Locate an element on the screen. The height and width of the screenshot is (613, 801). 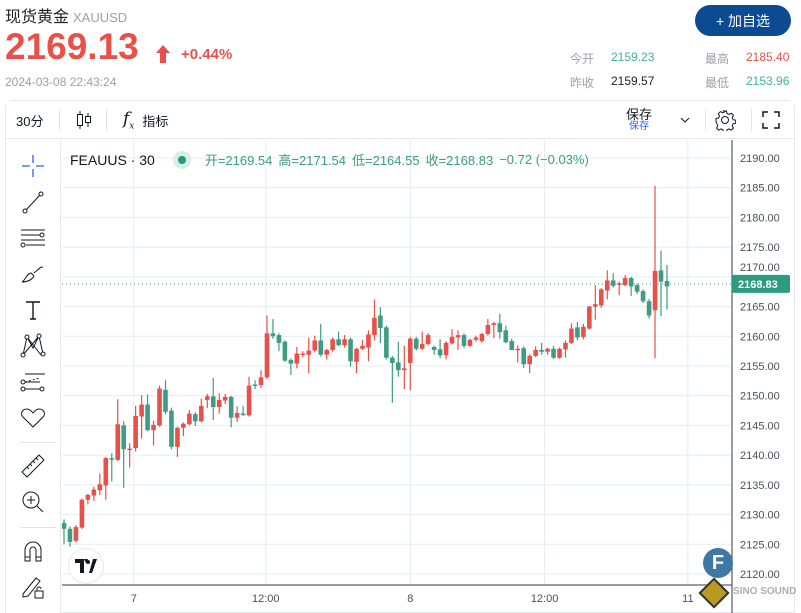
save-button: 保存 保存 is located at coordinates (639, 120).